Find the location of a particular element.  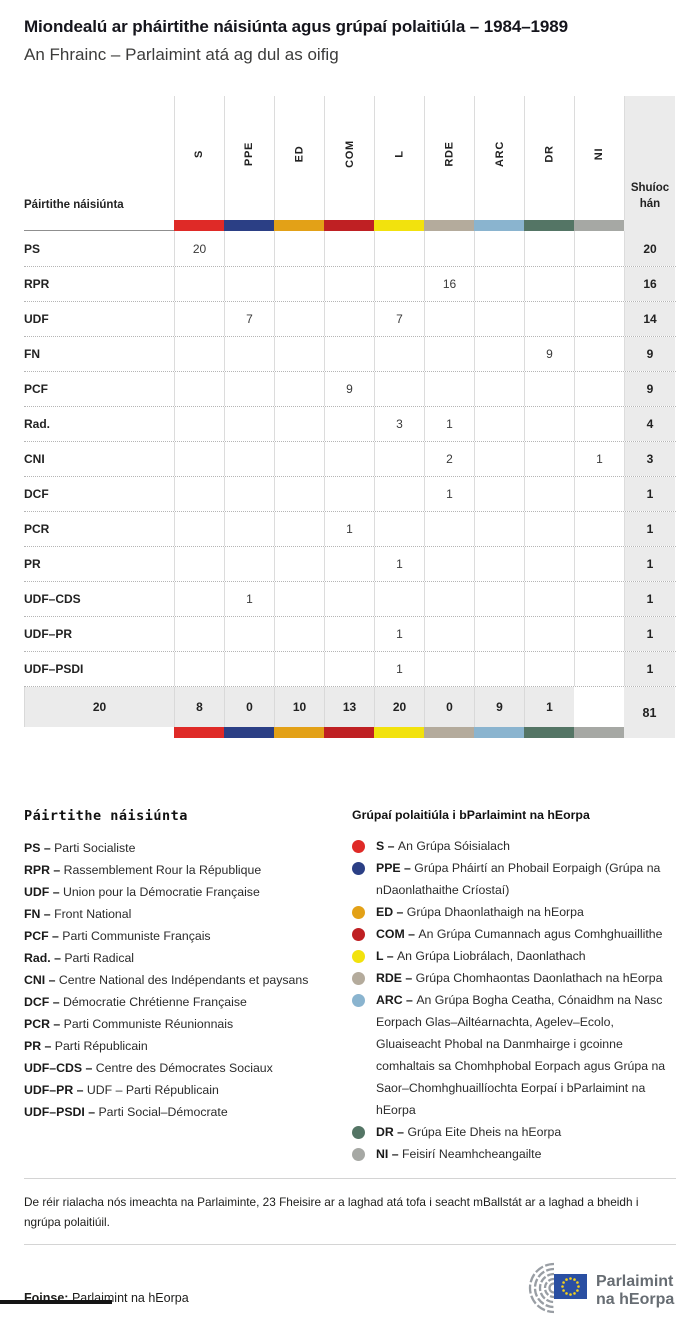

hemicycle-arcs is located at coordinates (541, 1288).